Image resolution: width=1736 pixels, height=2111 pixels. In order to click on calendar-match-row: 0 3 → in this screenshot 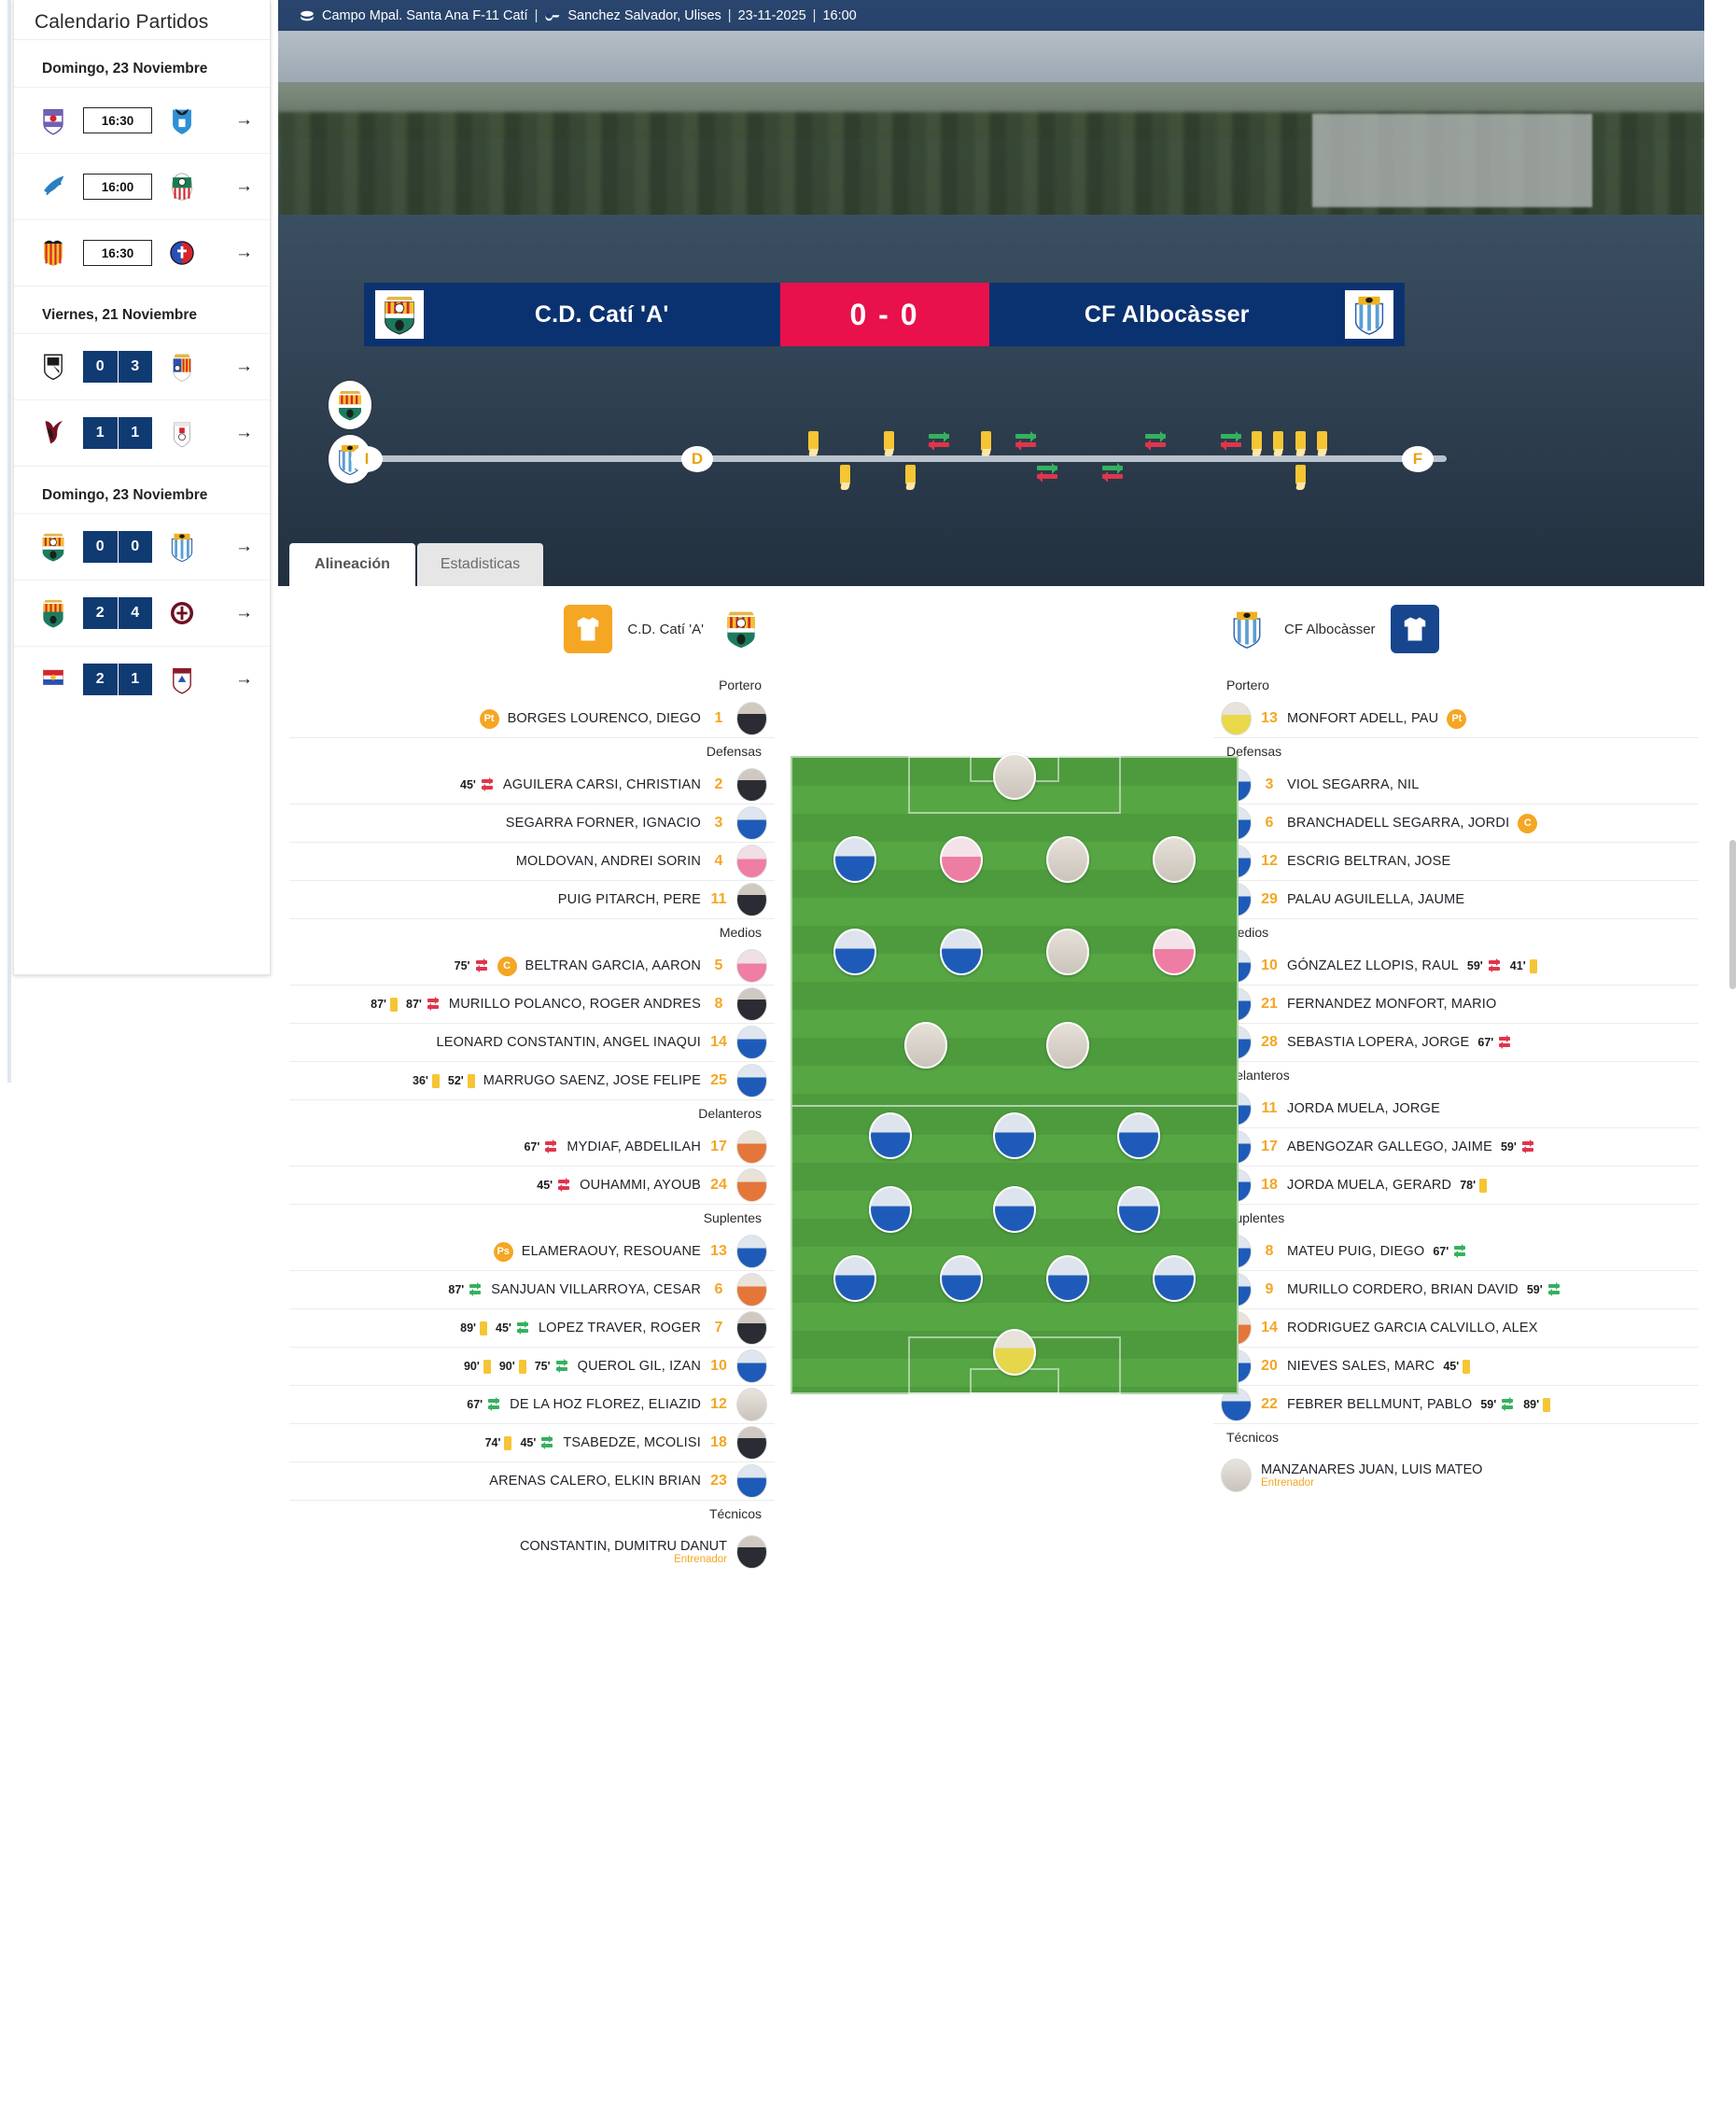, I will do `click(142, 366)`.